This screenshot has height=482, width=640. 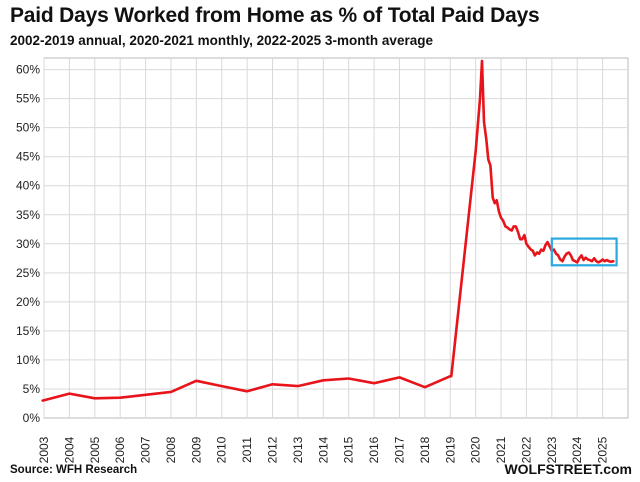 What do you see at coordinates (74, 470) in the screenshot?
I see `source-note: Source: WFH Research` at bounding box center [74, 470].